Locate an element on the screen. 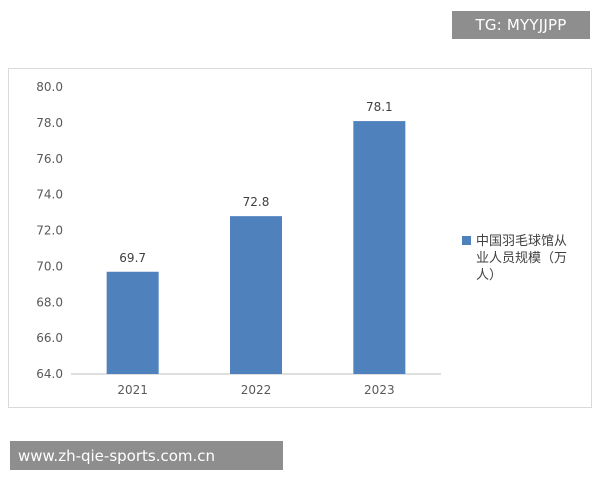 The image size is (600, 480). y-tick-label: 72.0 is located at coordinates (49, 231).